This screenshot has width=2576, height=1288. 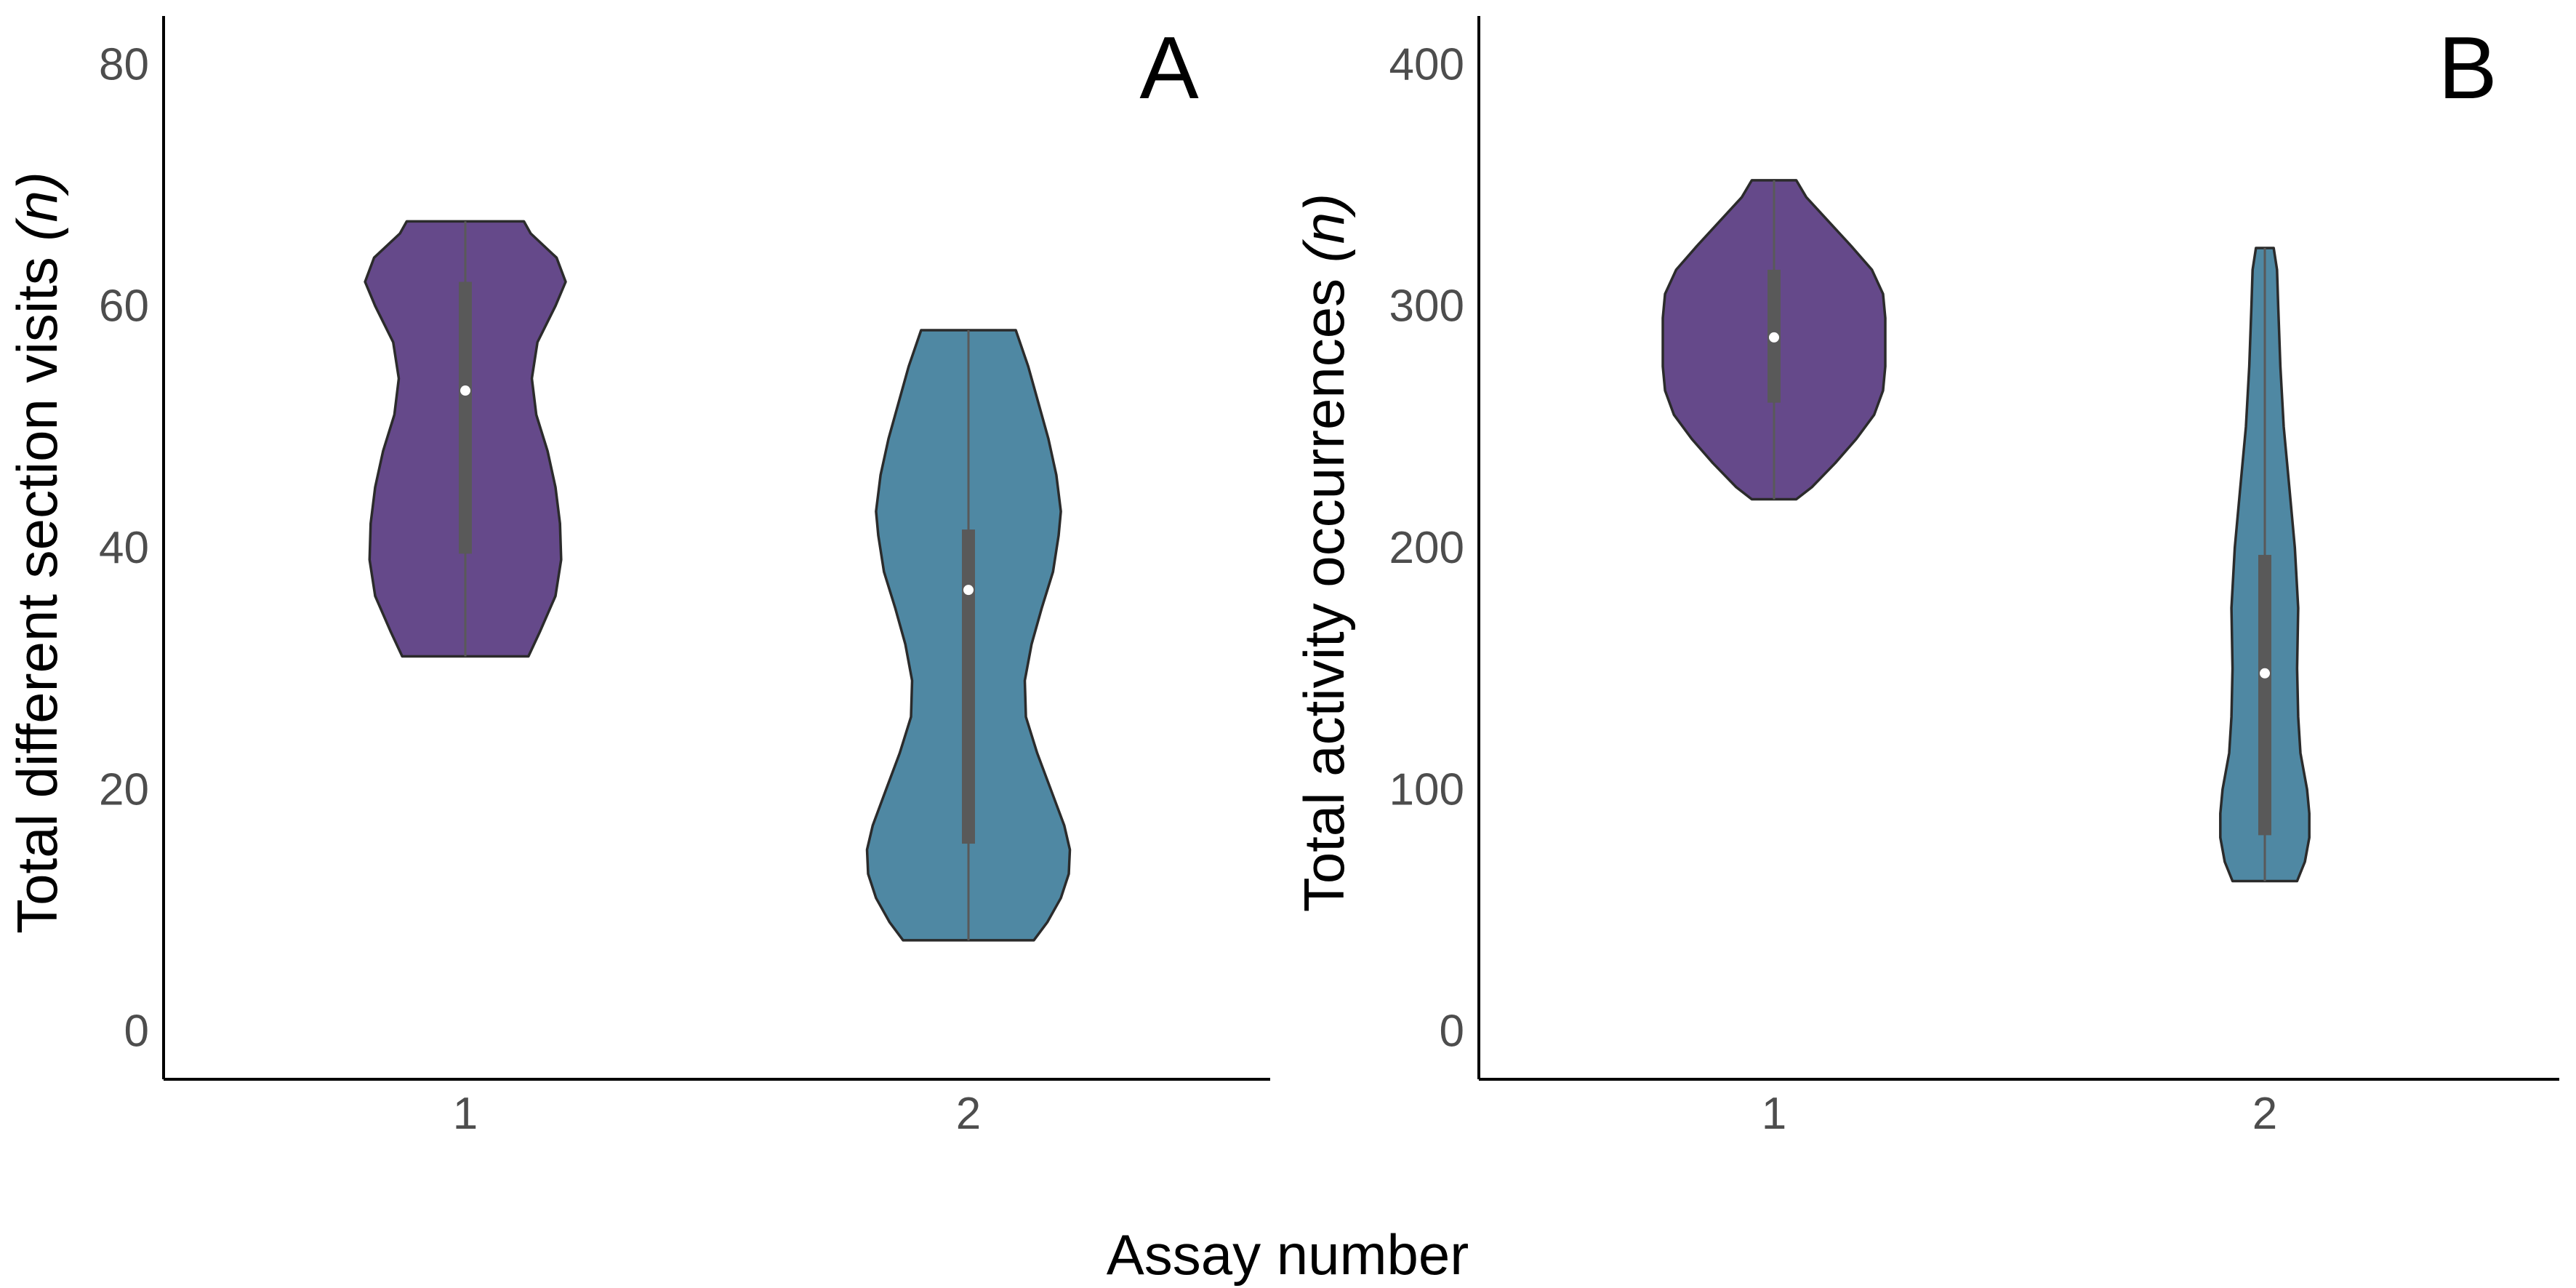 What do you see at coordinates (37, 587) in the screenshot?
I see `panel-a-y-axis-title-main: Total different section visits` at bounding box center [37, 587].